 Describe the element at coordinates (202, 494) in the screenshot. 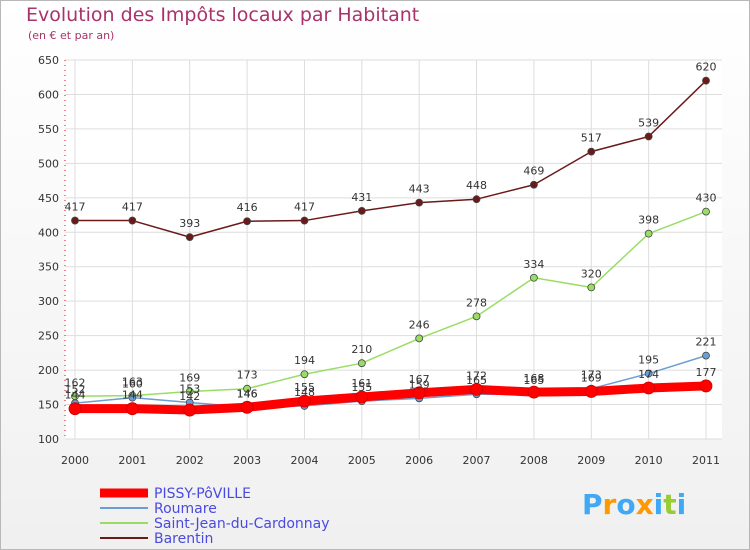

I see `legend-label: PISSY-PôVILLE` at that location.